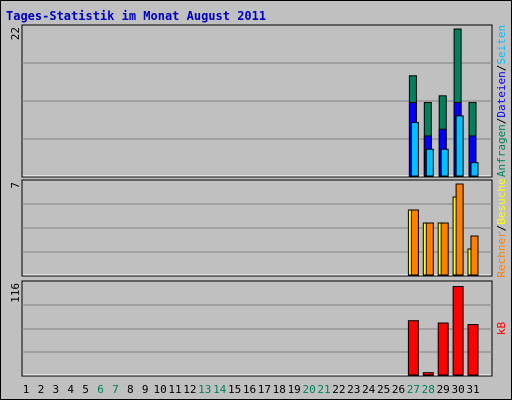 The width and height of the screenshot is (512, 400). What do you see at coordinates (115, 389) in the screenshot?
I see `x-tick-label-day-7: 7` at bounding box center [115, 389].